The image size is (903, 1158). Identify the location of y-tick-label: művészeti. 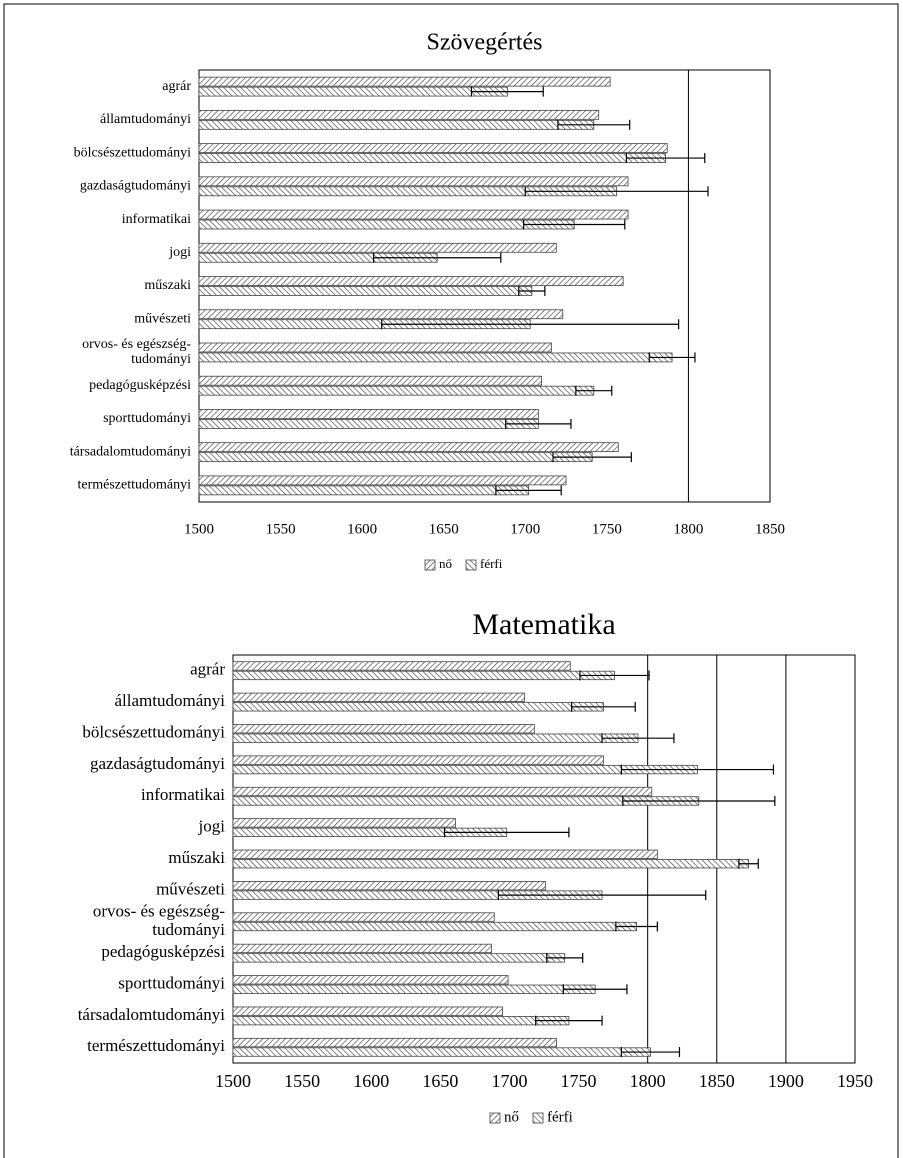
(190, 888).